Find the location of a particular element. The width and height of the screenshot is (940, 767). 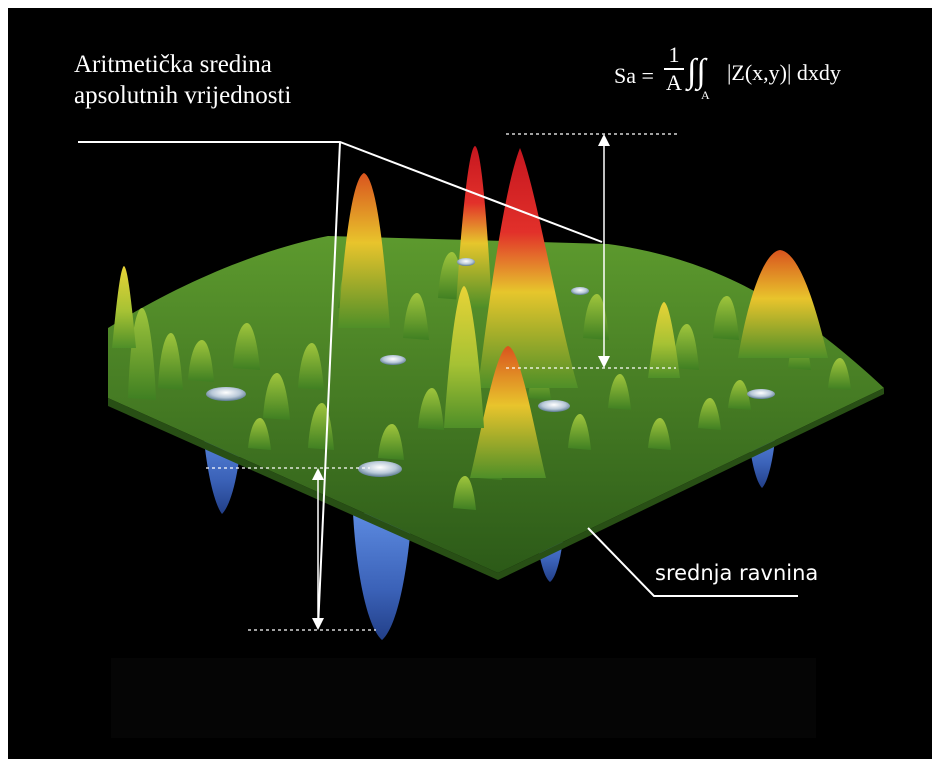

label-mean-plane: srednja ravnina is located at coordinates (737, 573).